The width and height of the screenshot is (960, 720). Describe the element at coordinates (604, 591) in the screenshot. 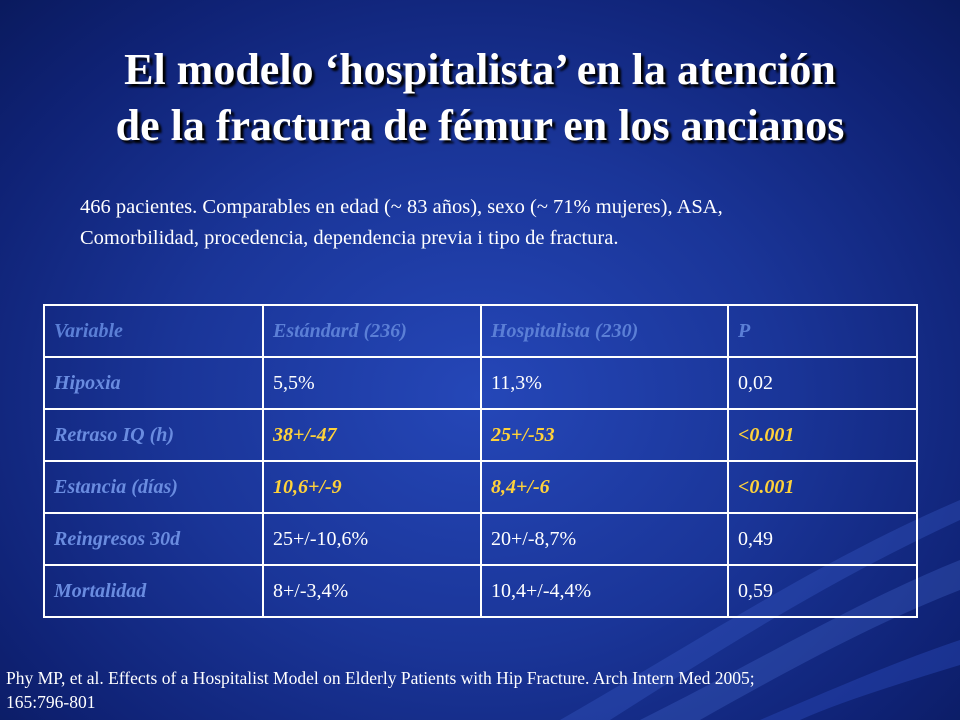

I see `row-hospitalista-cell: 10,4+/-4,4%` at that location.